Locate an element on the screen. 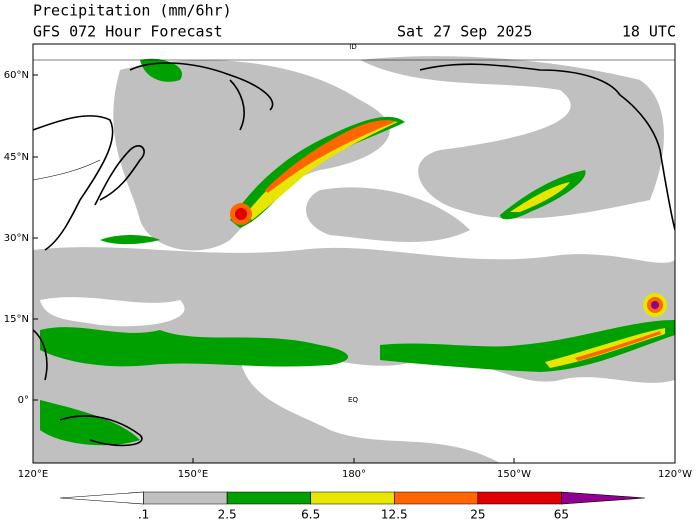 The width and height of the screenshot is (700, 525). colorbar-label: .1 is located at coordinates (143, 515).